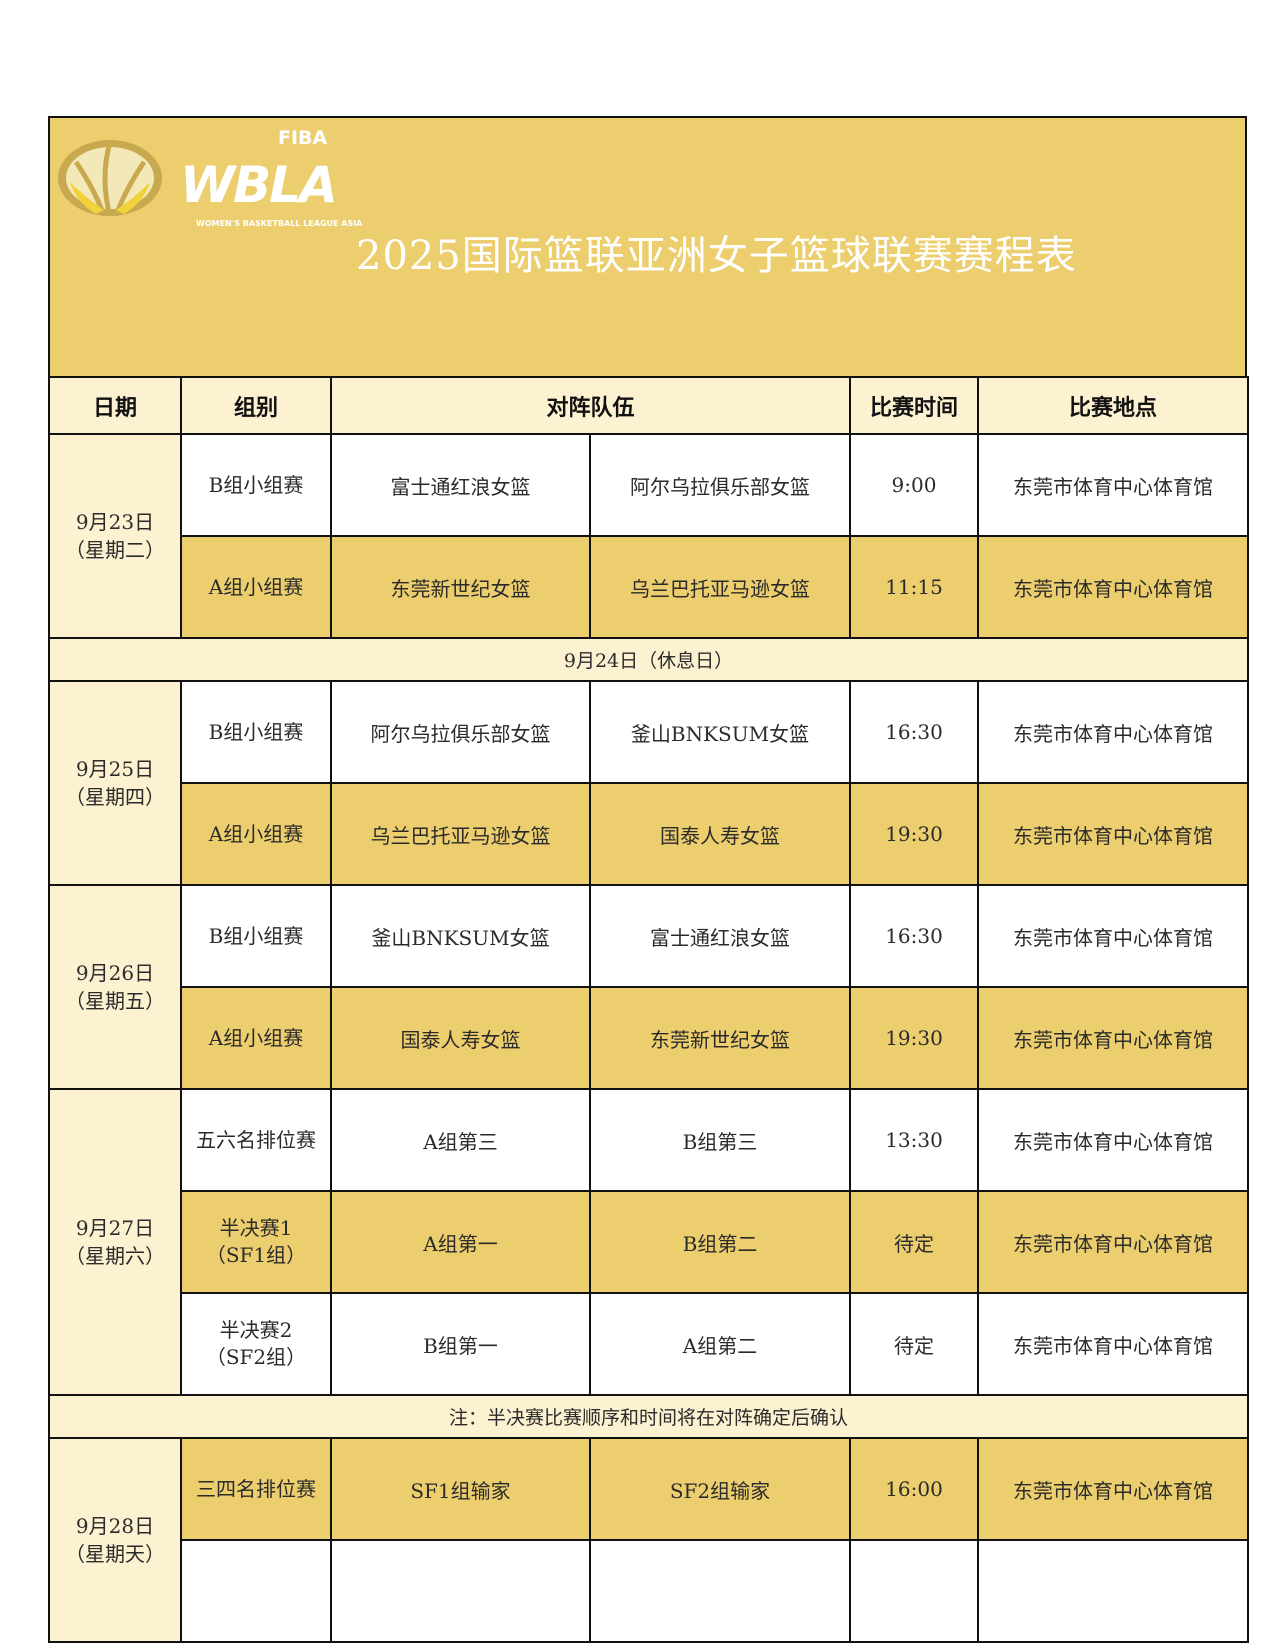 The height and width of the screenshot is (1643, 1280). Describe the element at coordinates (716, 256) in the screenshot. I see `page-title: 2025国际篮联亚洲女子篮球联赛赛程表` at that location.